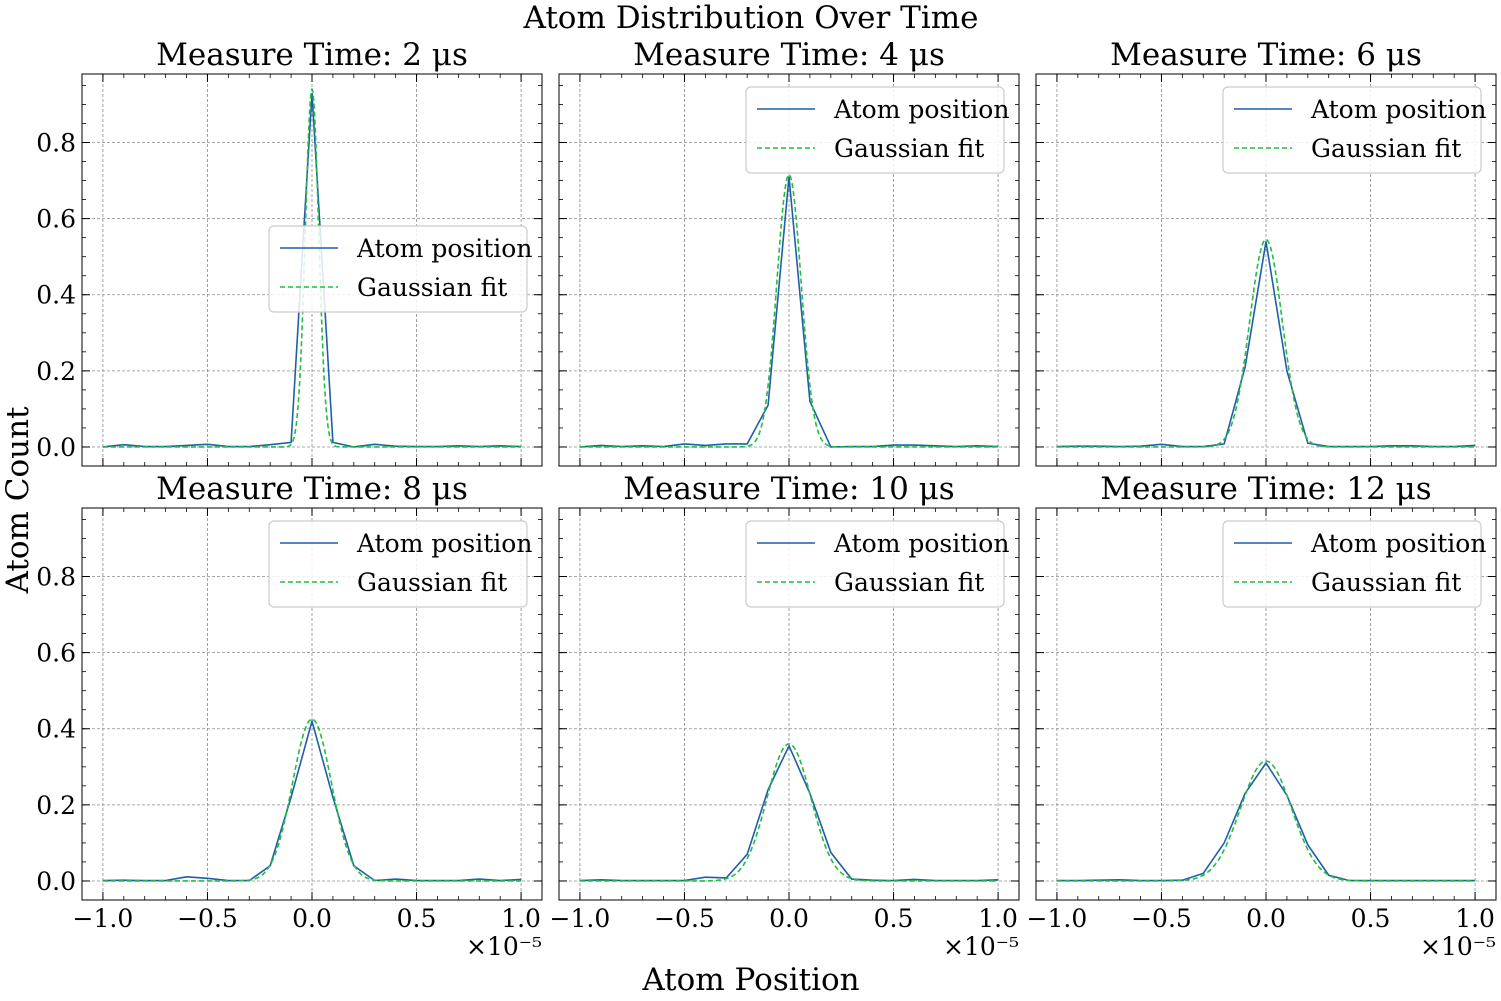 The image size is (1501, 1001). Describe the element at coordinates (1266, 55) in the screenshot. I see `subplot-title: Measure Time: 6 μs` at that location.